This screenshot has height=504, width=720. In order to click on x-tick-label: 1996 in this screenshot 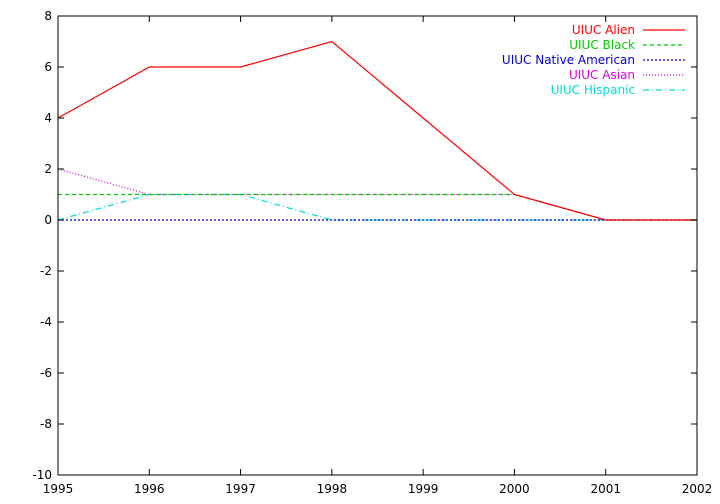, I will do `click(149, 489)`.